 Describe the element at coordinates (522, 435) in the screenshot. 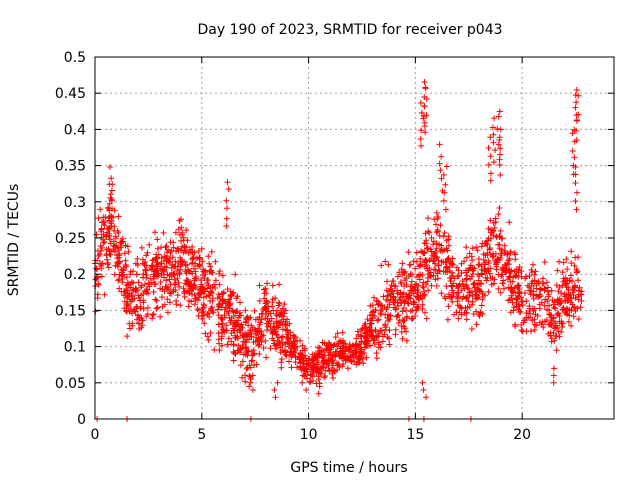

I see `x-tick-label: 20` at that location.